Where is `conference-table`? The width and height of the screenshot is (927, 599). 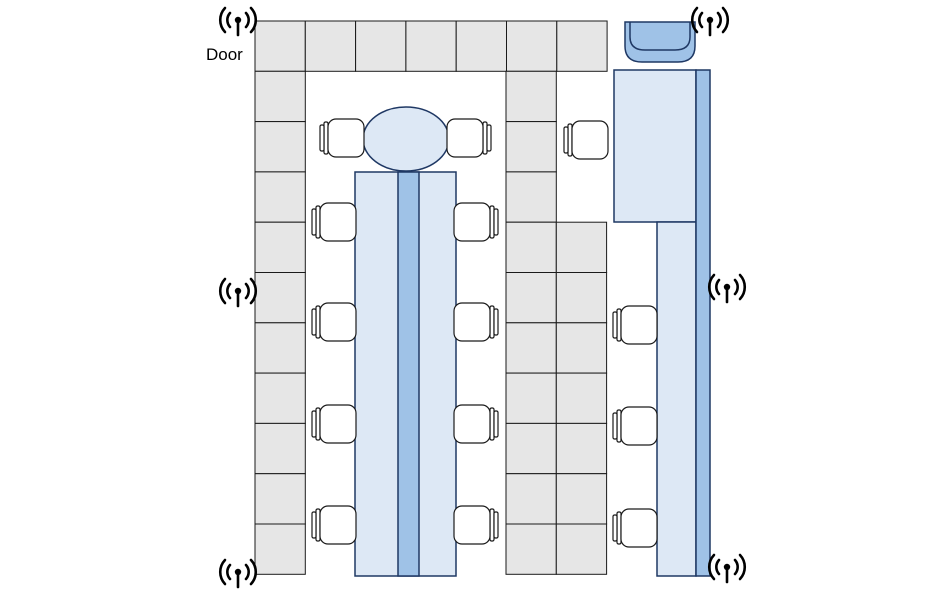 conference-table is located at coordinates (405, 341).